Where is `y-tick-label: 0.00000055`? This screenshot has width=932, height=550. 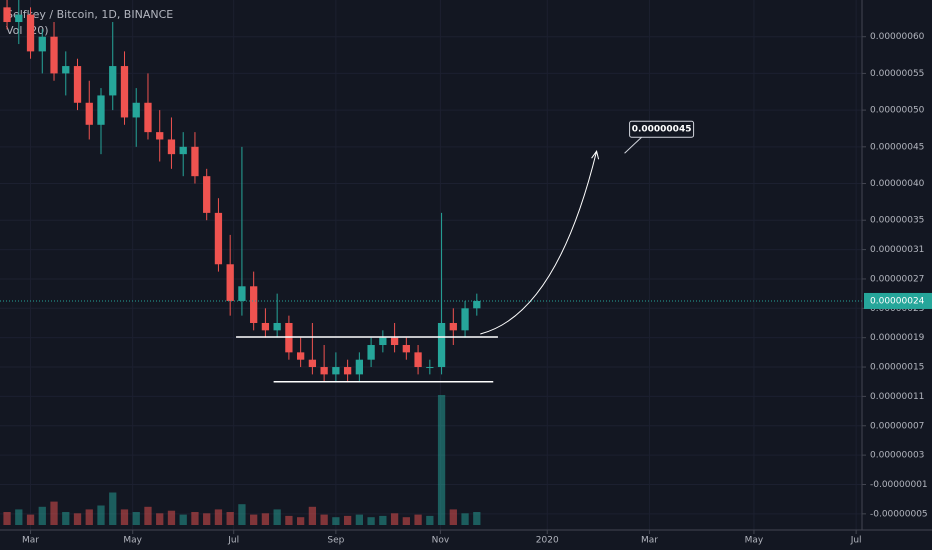 y-tick-label: 0.00000055 is located at coordinates (897, 74).